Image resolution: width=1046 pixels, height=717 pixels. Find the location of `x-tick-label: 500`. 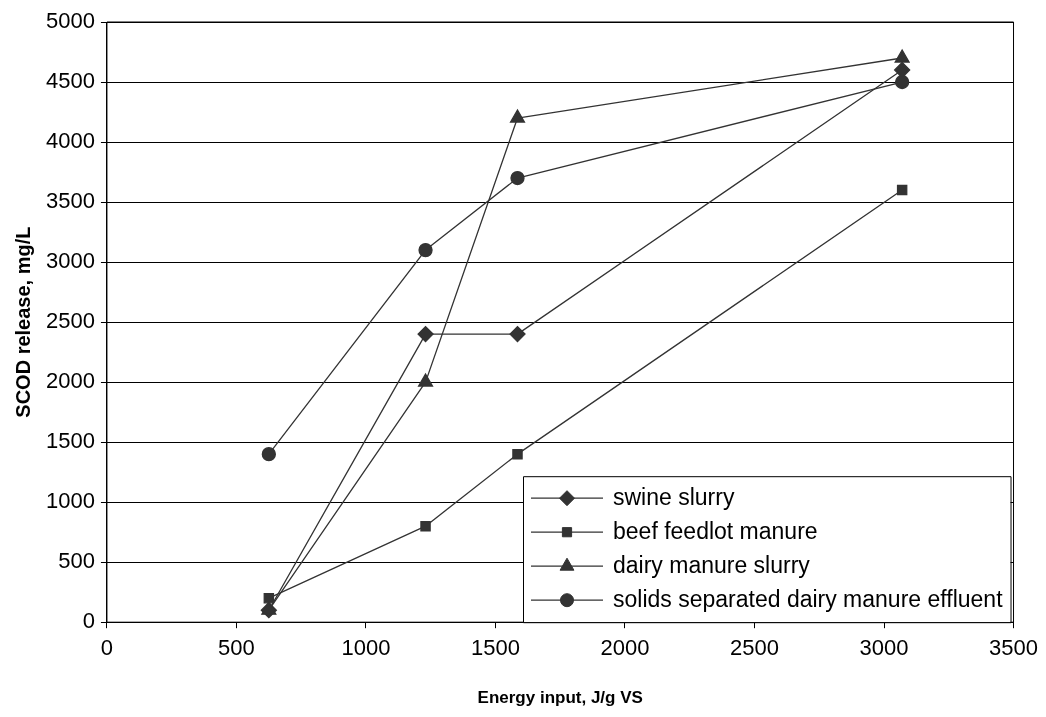

x-tick-label: 500 is located at coordinates (236, 648).